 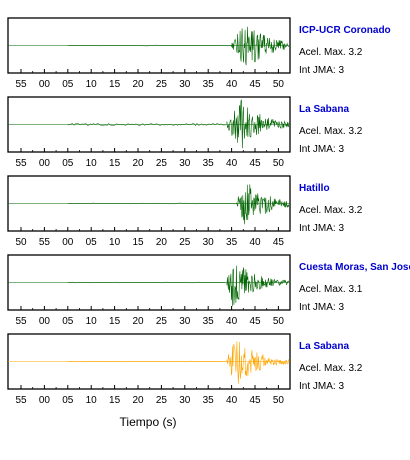 I want to click on accel-max-label: Acel. Max. 3.1, so click(x=331, y=289).